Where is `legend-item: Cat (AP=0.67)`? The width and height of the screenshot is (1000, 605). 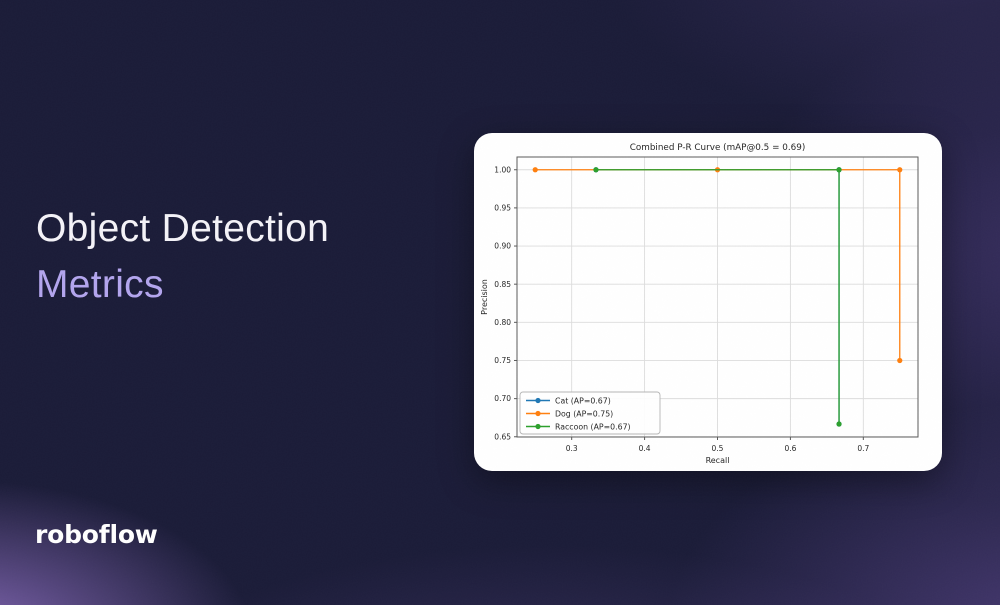 legend-item: Cat (AP=0.67) is located at coordinates (568, 400).